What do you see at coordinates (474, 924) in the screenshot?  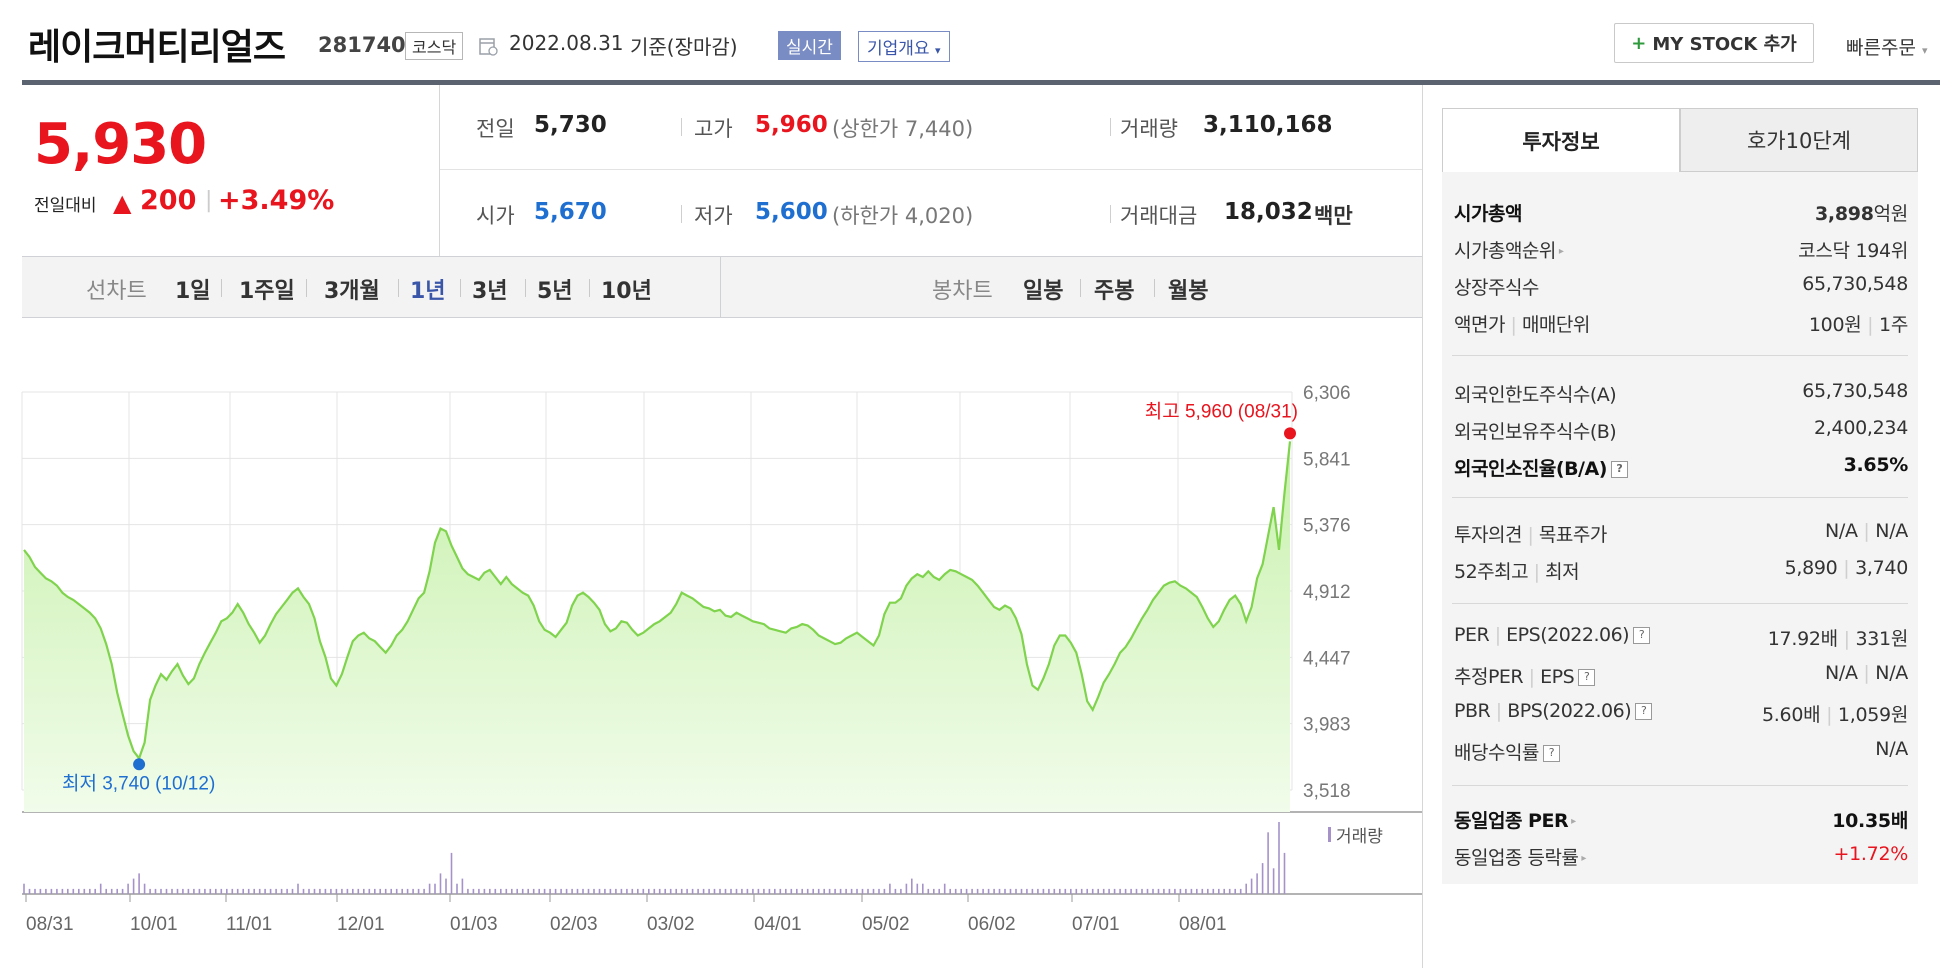 I see `x-tick-label: 01/03` at bounding box center [474, 924].